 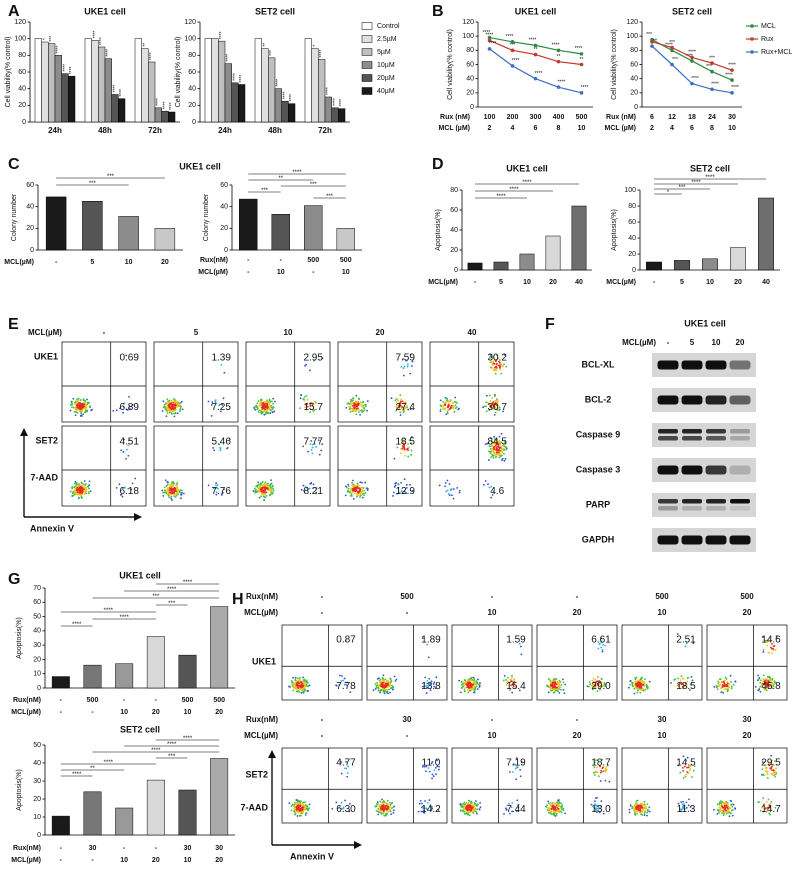 What do you see at coordinates (14, 11) in the screenshot?
I see `panel-label: A` at bounding box center [14, 11].